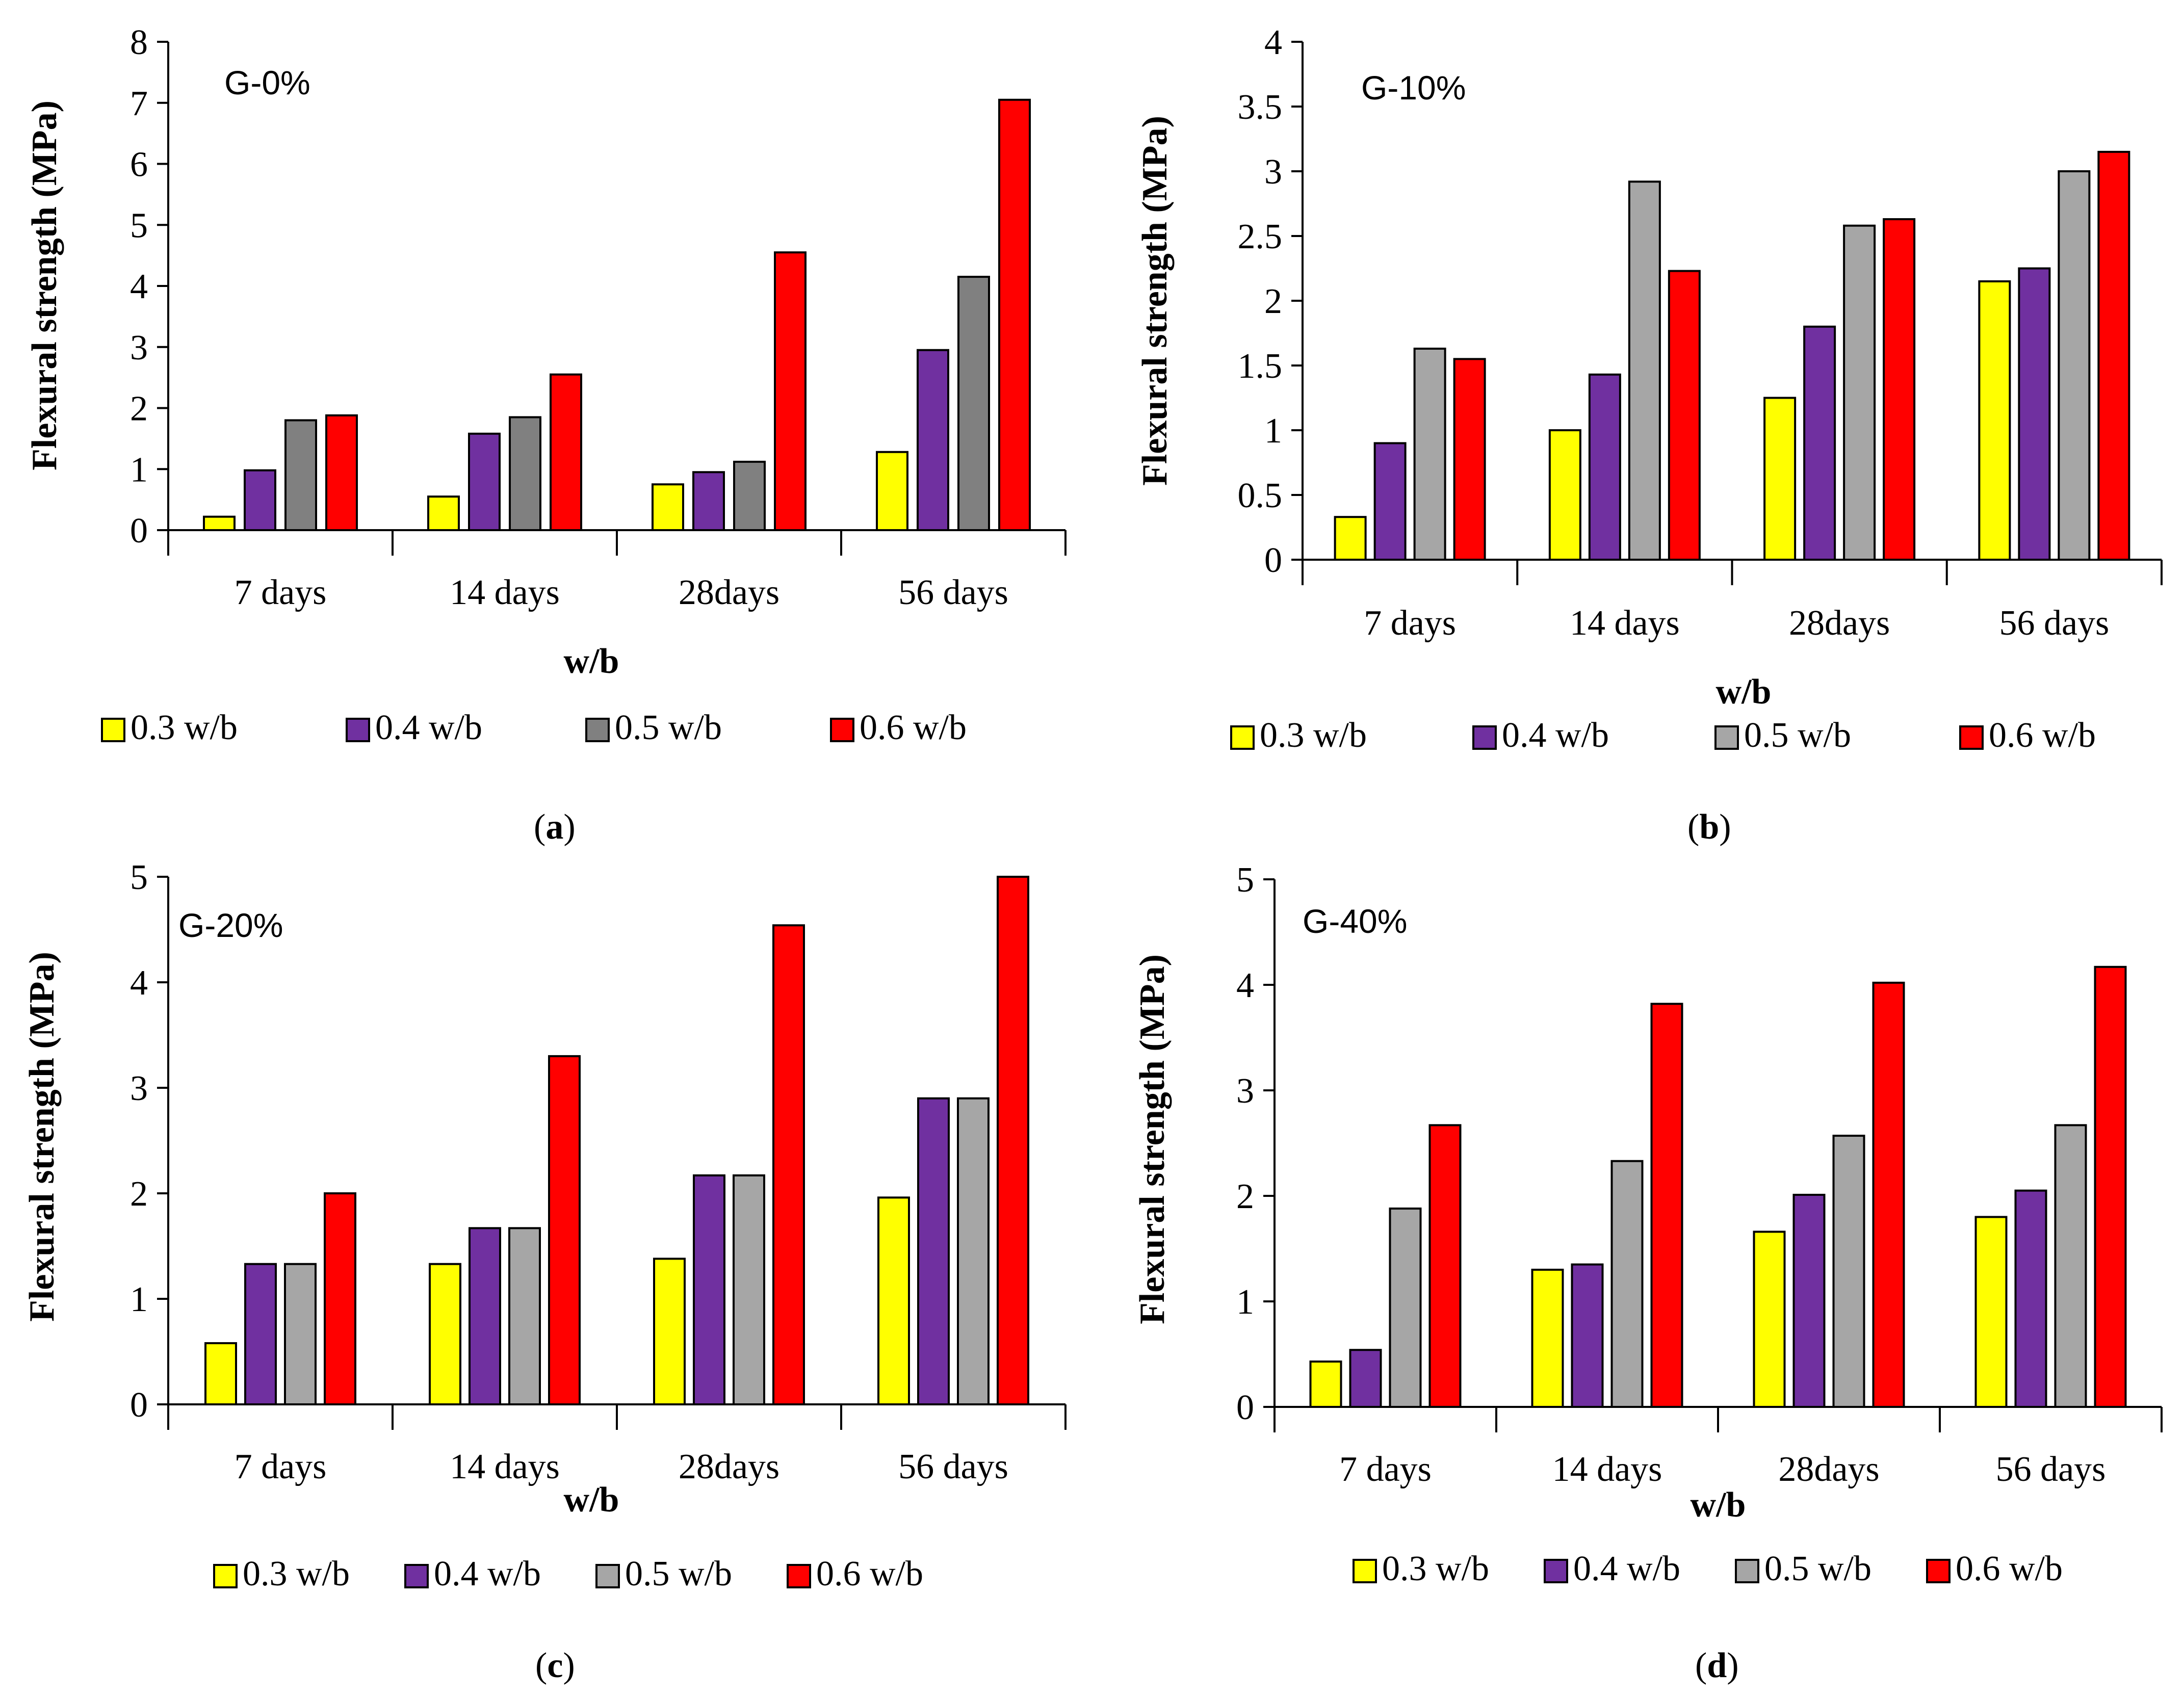 This screenshot has width=2184, height=1699. Describe the element at coordinates (267, 82) in the screenshot. I see `chart-title: G-0%` at that location.